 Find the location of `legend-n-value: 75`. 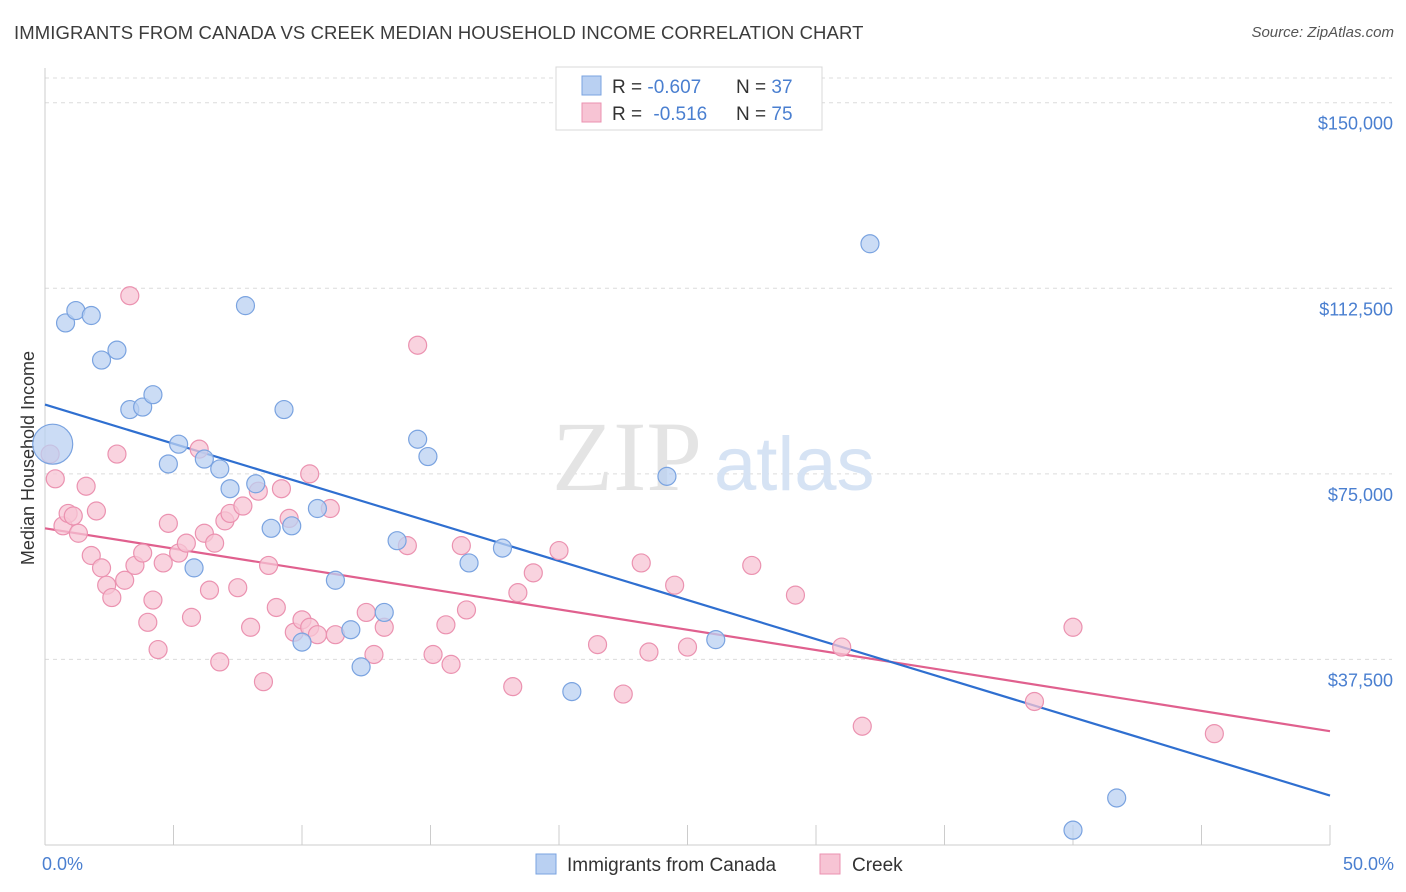

legend-n-value: 75 is located at coordinates (781, 114).